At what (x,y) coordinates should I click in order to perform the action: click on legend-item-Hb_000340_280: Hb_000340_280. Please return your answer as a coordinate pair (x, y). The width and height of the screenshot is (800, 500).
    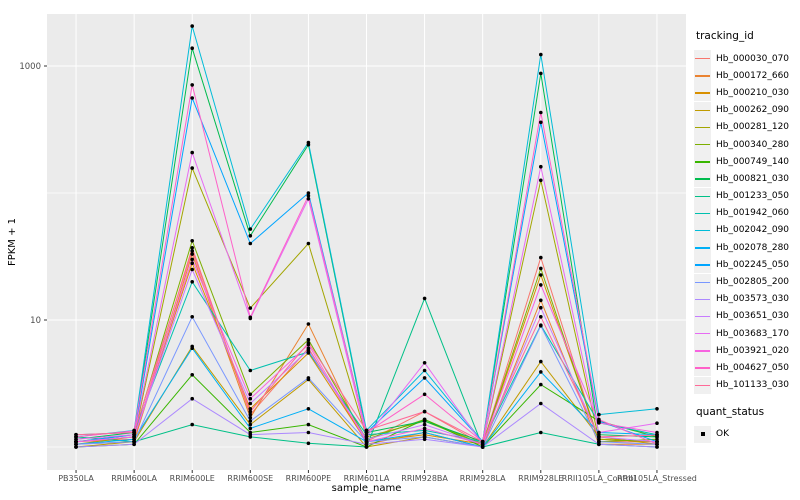
    Looking at the image, I should click on (747, 145).